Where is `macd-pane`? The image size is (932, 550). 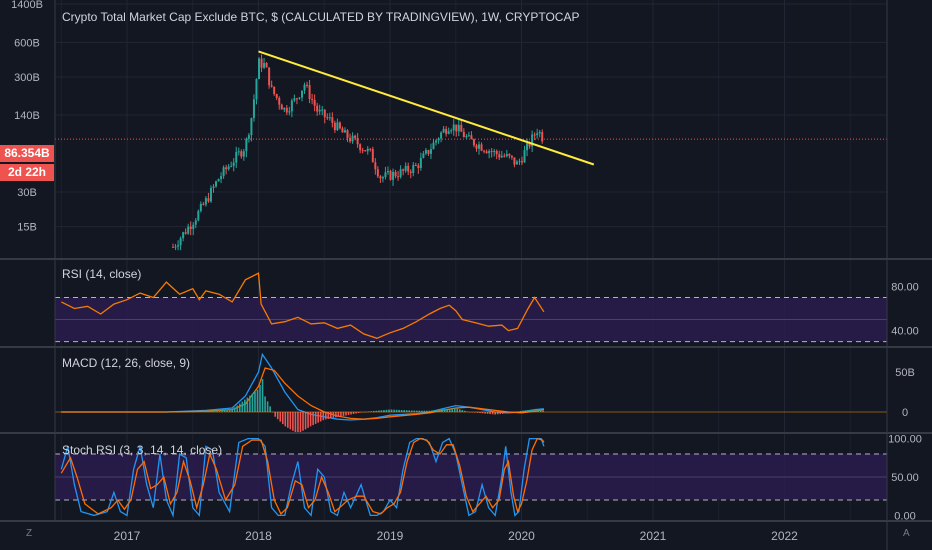 macd-pane is located at coordinates (471, 393).